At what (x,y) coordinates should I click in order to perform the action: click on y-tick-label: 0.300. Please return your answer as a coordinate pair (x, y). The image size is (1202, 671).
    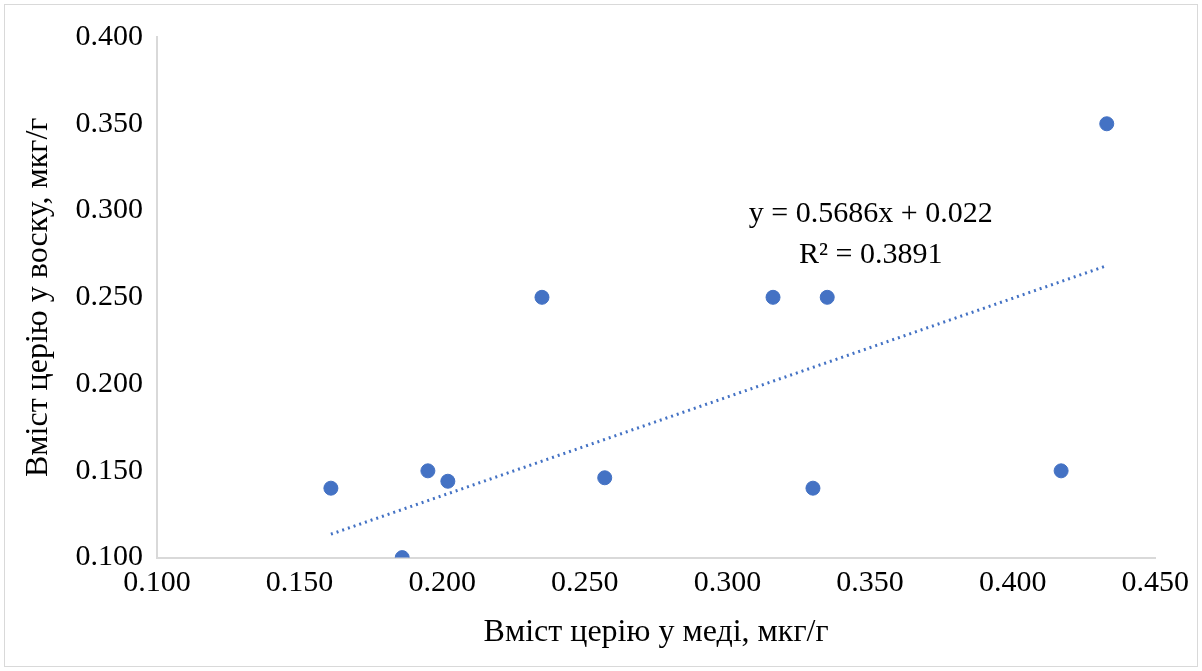
    Looking at the image, I should click on (109, 208).